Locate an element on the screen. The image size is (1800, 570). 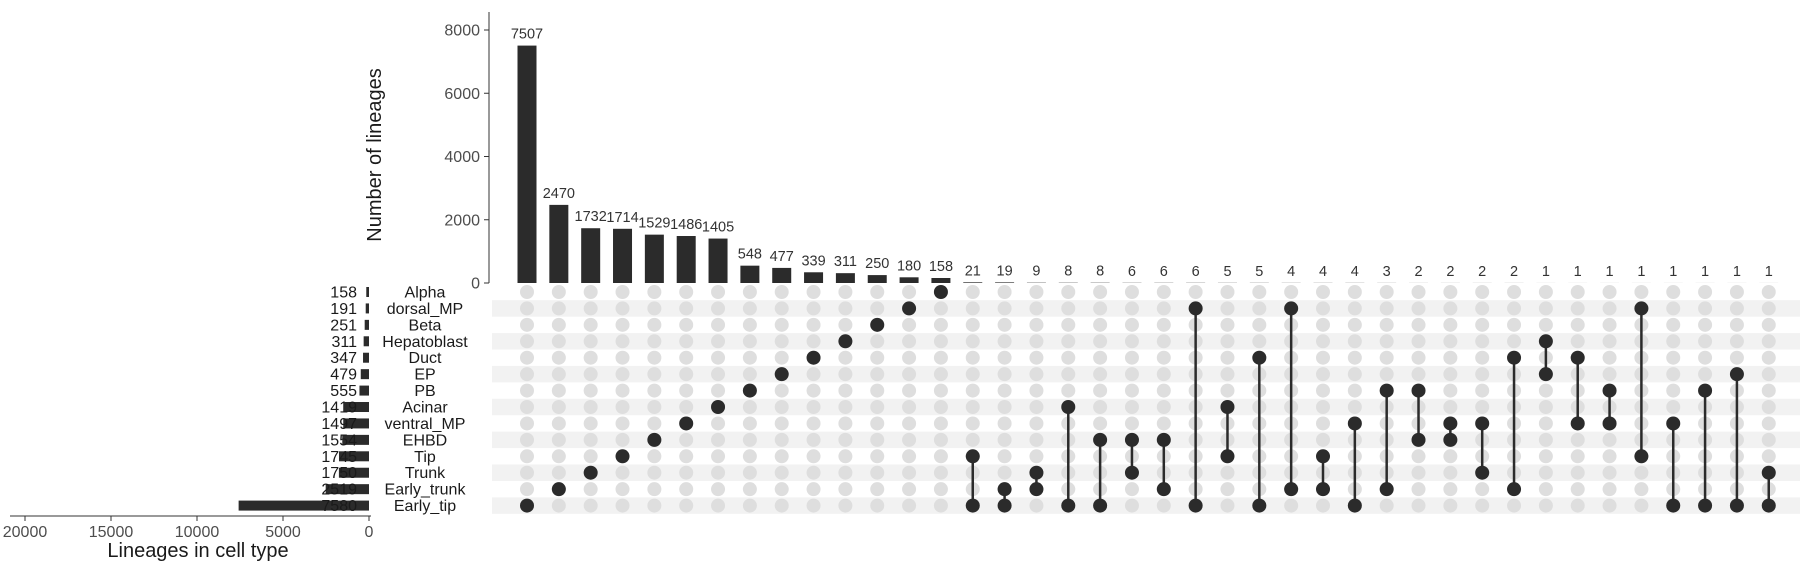
y-tick-label: 8000 is located at coordinates (462, 31).